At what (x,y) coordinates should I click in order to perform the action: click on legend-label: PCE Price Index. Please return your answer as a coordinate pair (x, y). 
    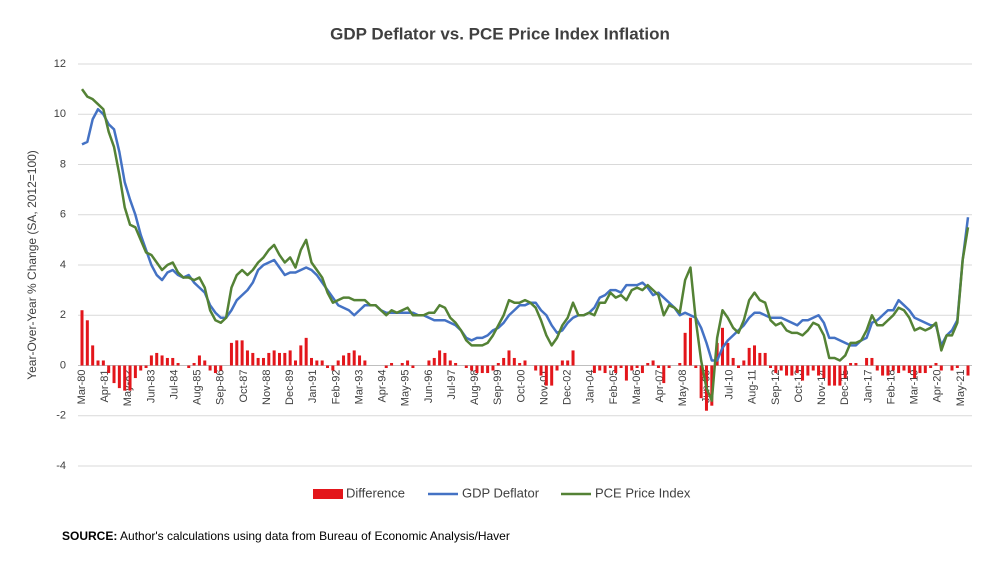
    Looking at the image, I should click on (643, 492).